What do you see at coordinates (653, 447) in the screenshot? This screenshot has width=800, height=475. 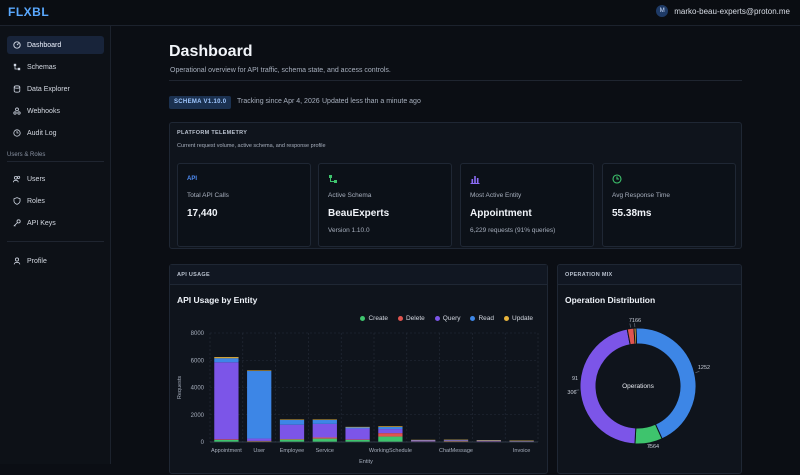 I see `slice-label: 7564` at bounding box center [653, 447].